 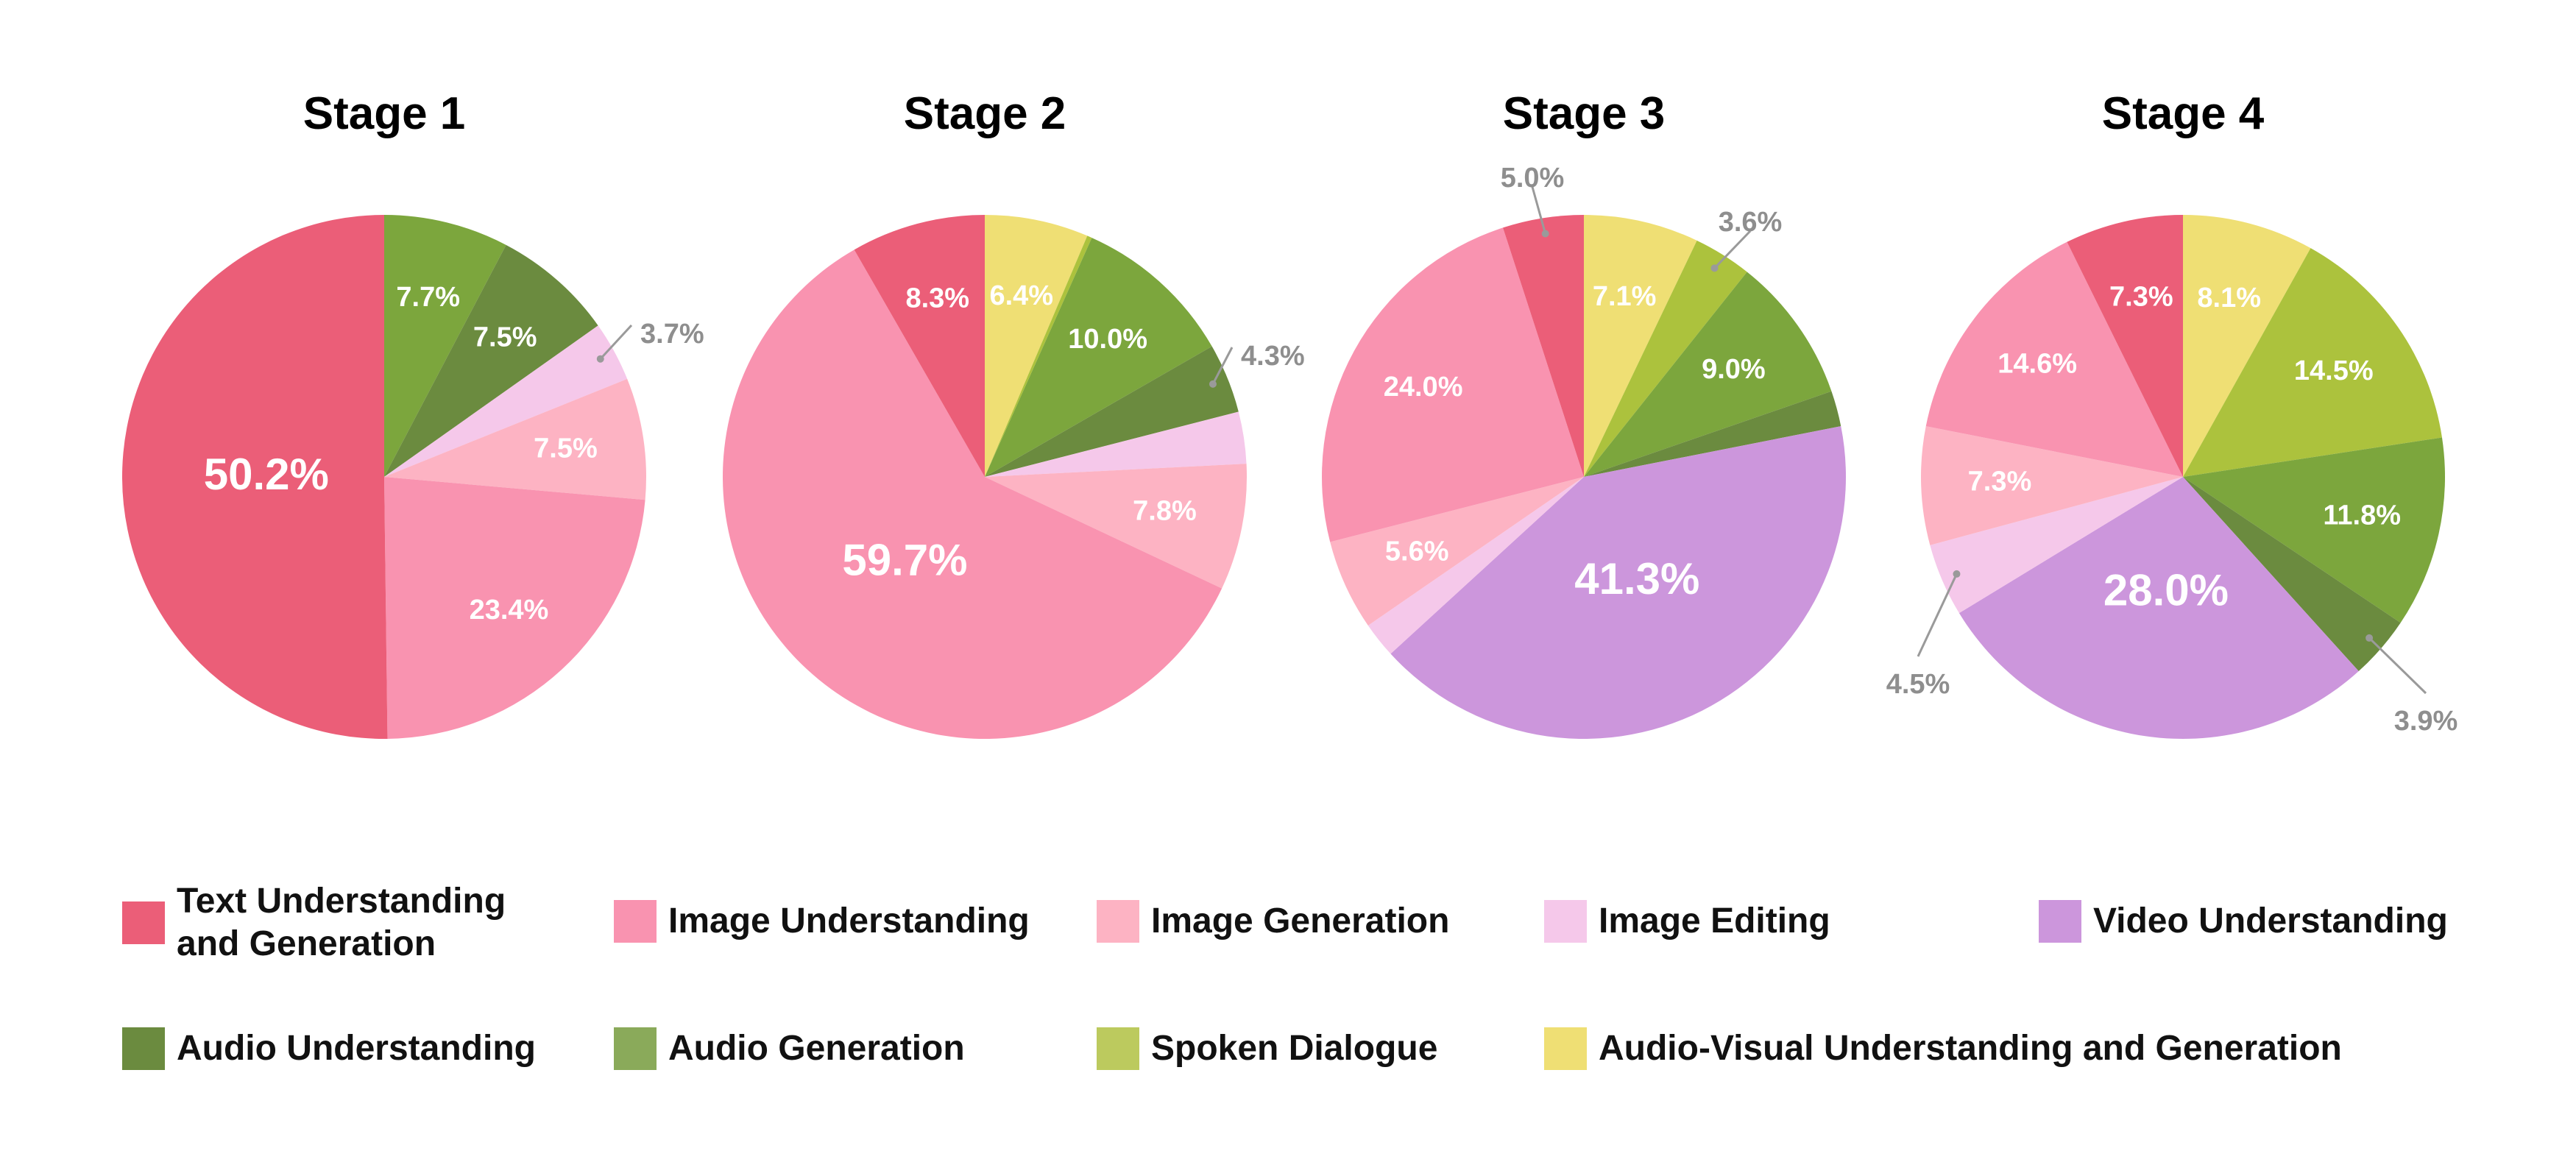 I want to click on pie-chart-stage-2: Stage 2 6.4% 10.0% 4.3% 7.8% 59.7% 8.3%, so click(x=1014, y=414).